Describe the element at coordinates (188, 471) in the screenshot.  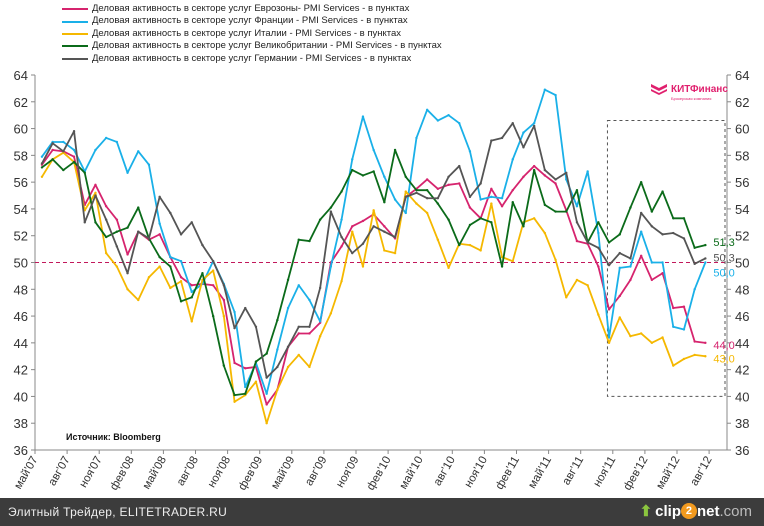
I see `x-tick-label: авг'08` at that location.